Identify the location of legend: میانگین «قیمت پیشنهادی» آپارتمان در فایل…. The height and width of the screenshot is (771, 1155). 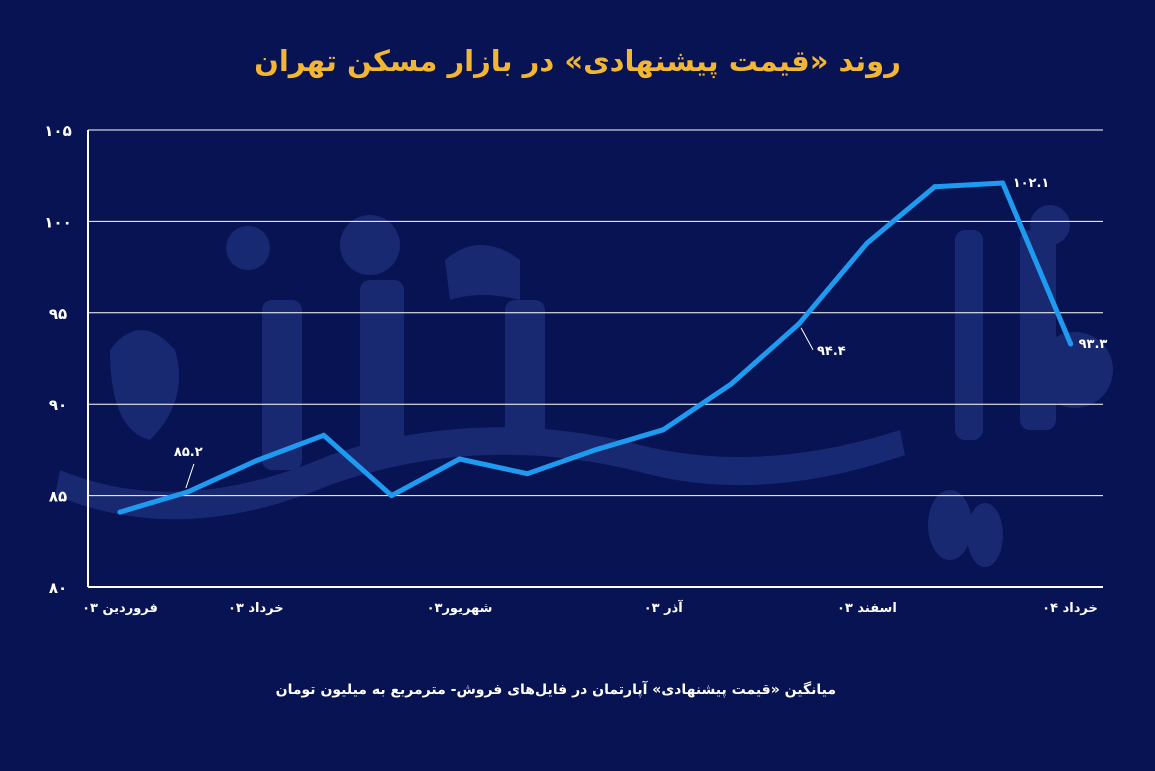
(556, 690).